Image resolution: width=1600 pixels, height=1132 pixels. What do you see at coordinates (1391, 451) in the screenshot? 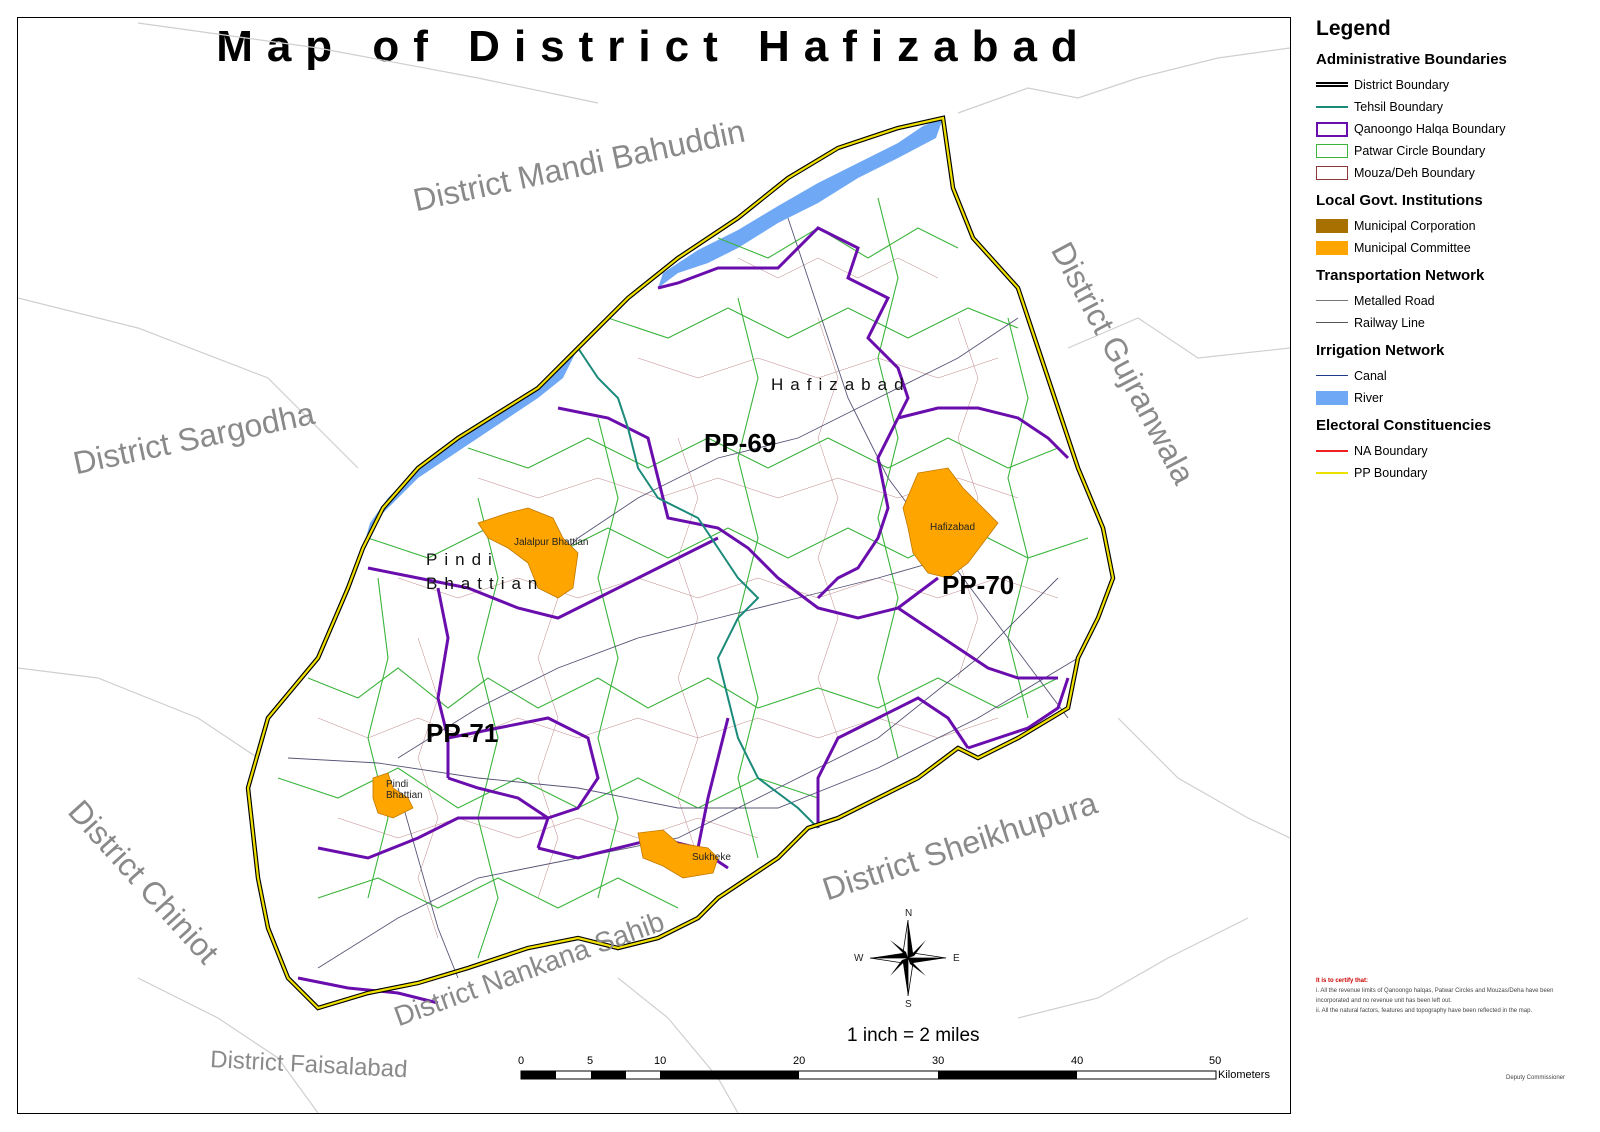
I see `legend-item-label: NA Boundary` at bounding box center [1391, 451].